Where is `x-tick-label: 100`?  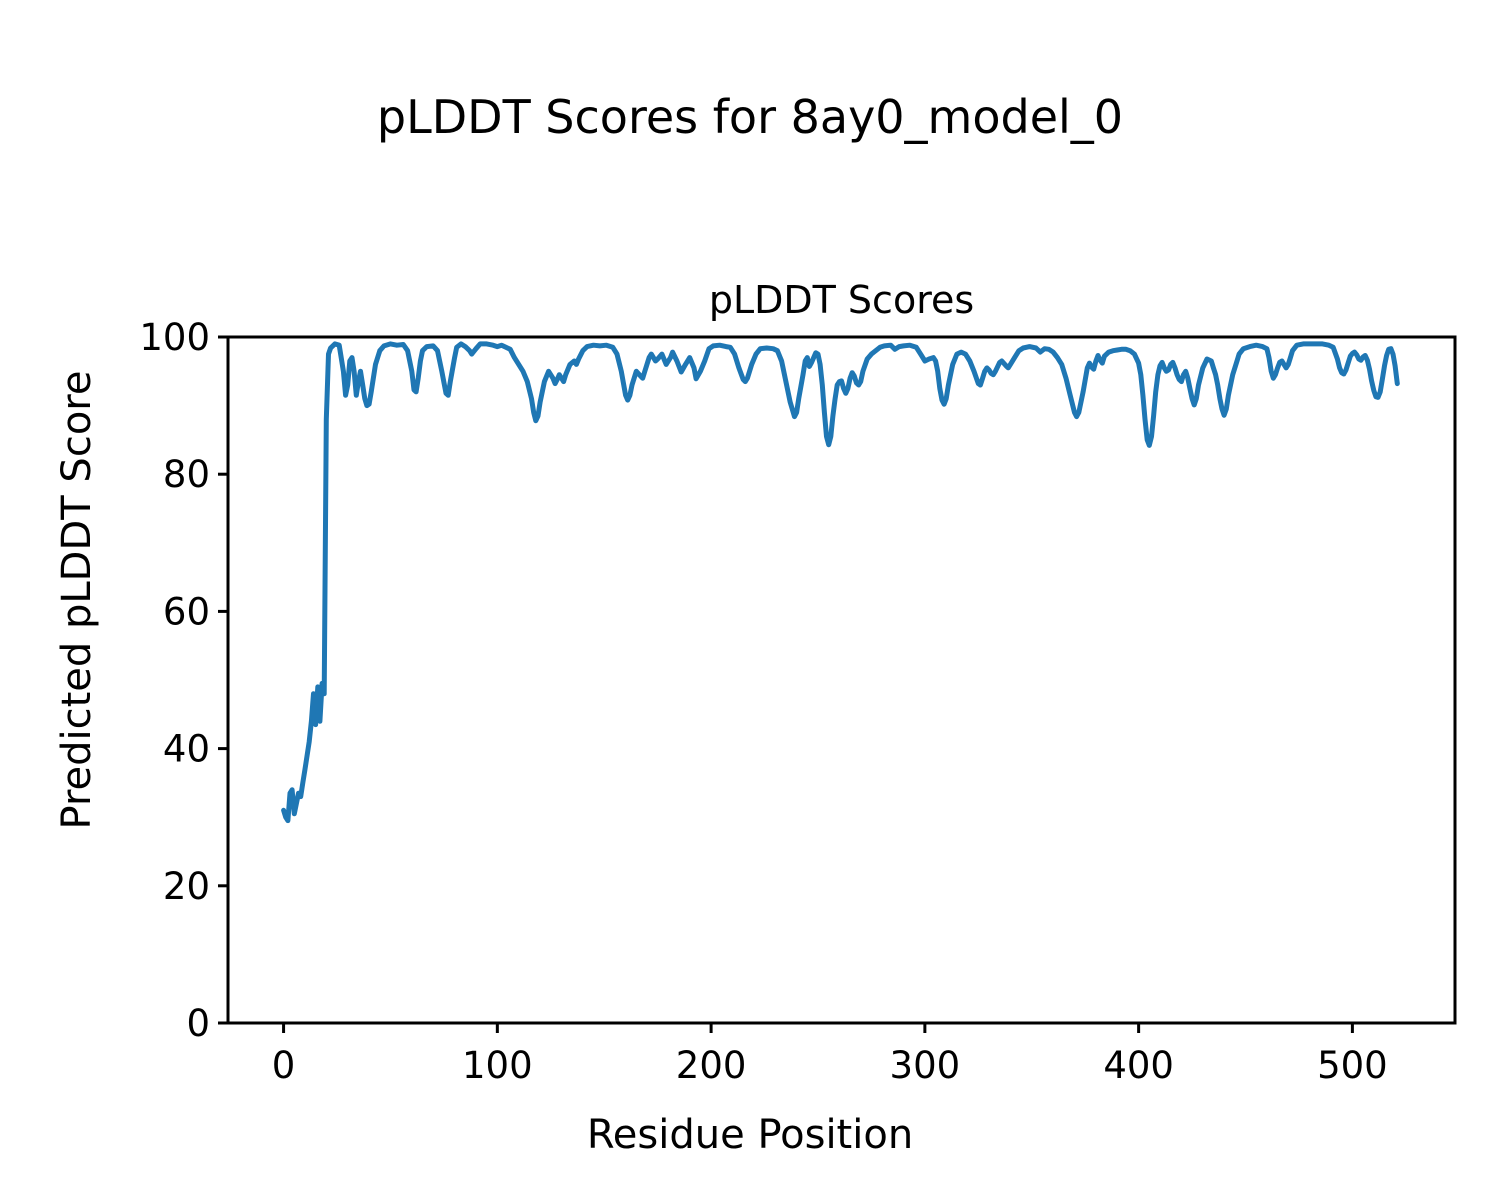 x-tick-label: 100 is located at coordinates (497, 1065).